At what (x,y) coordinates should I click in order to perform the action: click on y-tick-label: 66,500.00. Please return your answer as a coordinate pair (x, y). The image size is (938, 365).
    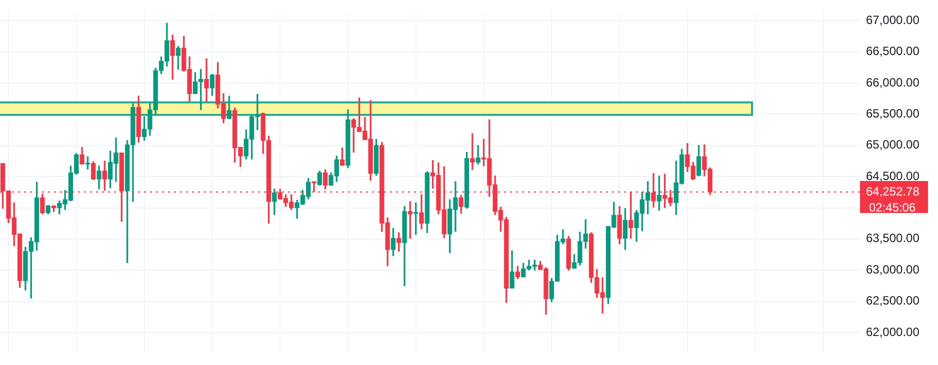
    Looking at the image, I should click on (893, 51).